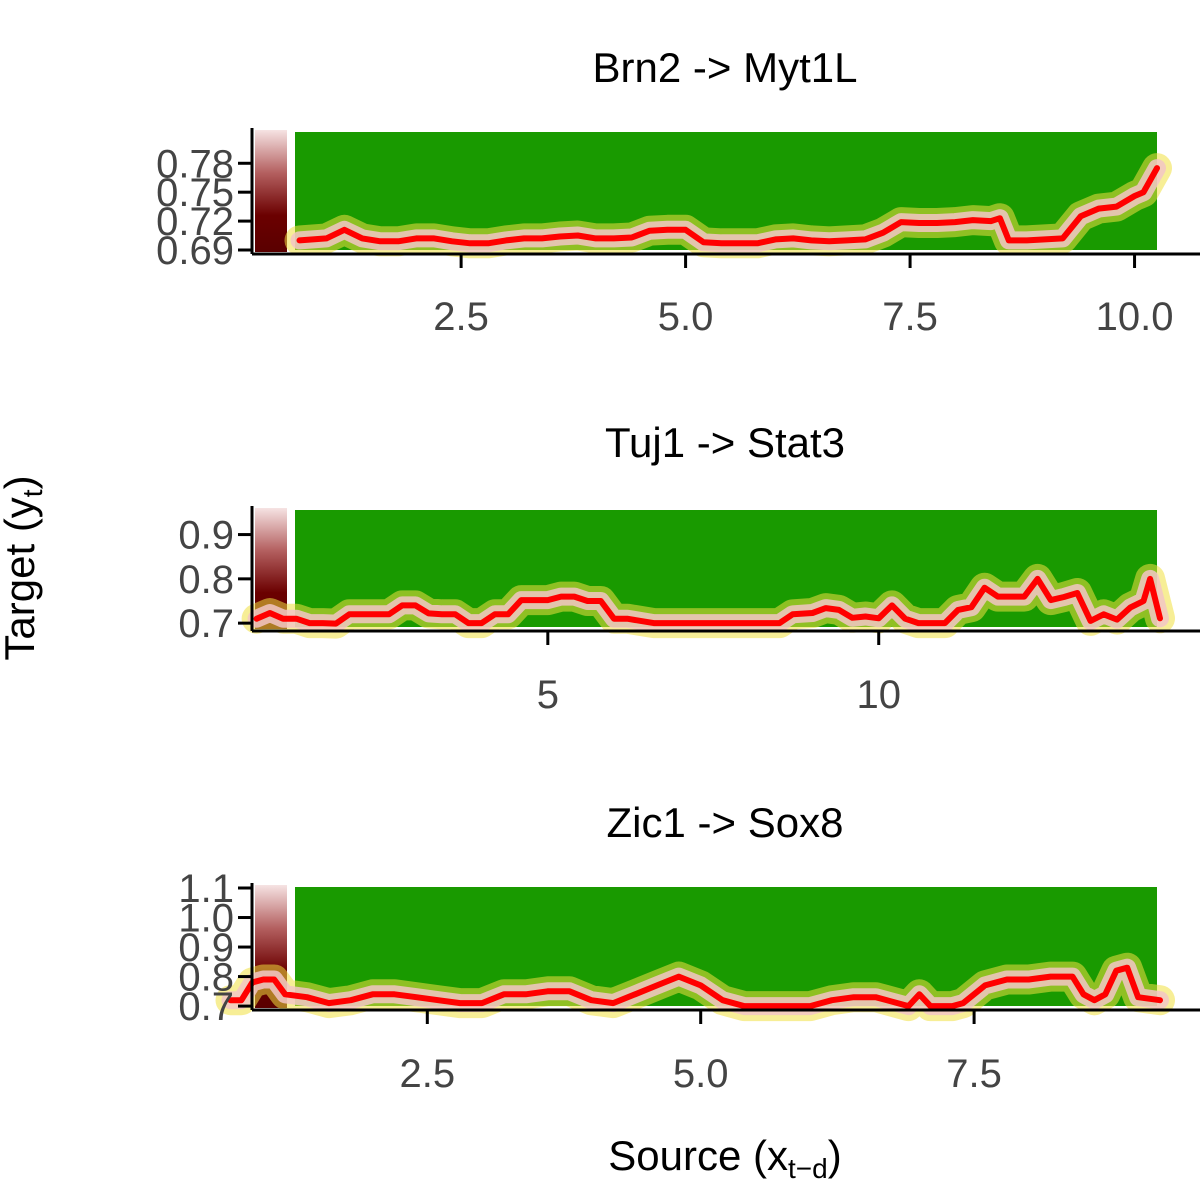  What do you see at coordinates (725, 822) in the screenshot?
I see `panel-title: Zic1 -> Sox8` at bounding box center [725, 822].